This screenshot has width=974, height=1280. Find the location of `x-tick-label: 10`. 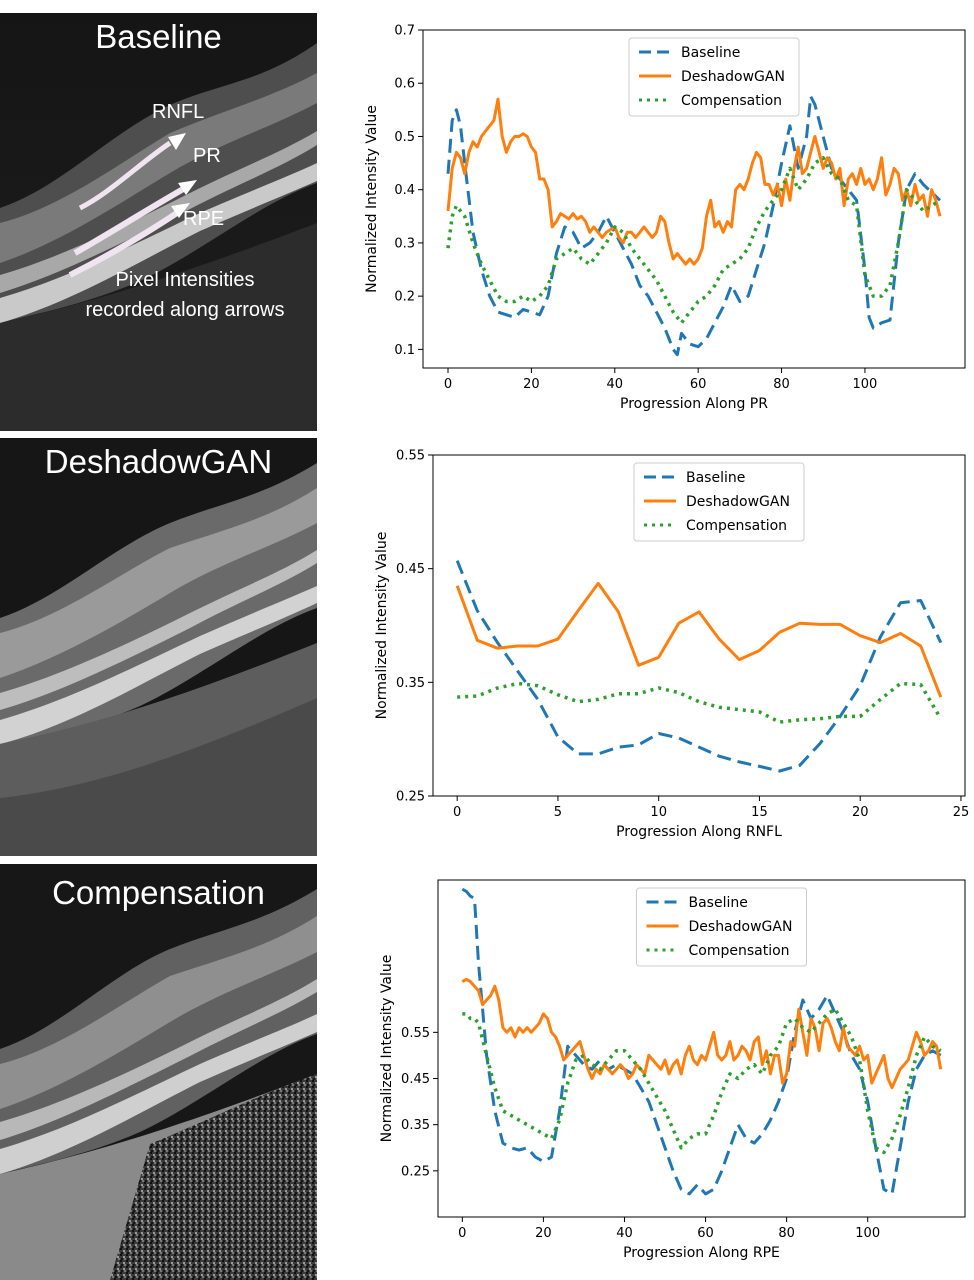

x-tick-label: 10 is located at coordinates (658, 812).